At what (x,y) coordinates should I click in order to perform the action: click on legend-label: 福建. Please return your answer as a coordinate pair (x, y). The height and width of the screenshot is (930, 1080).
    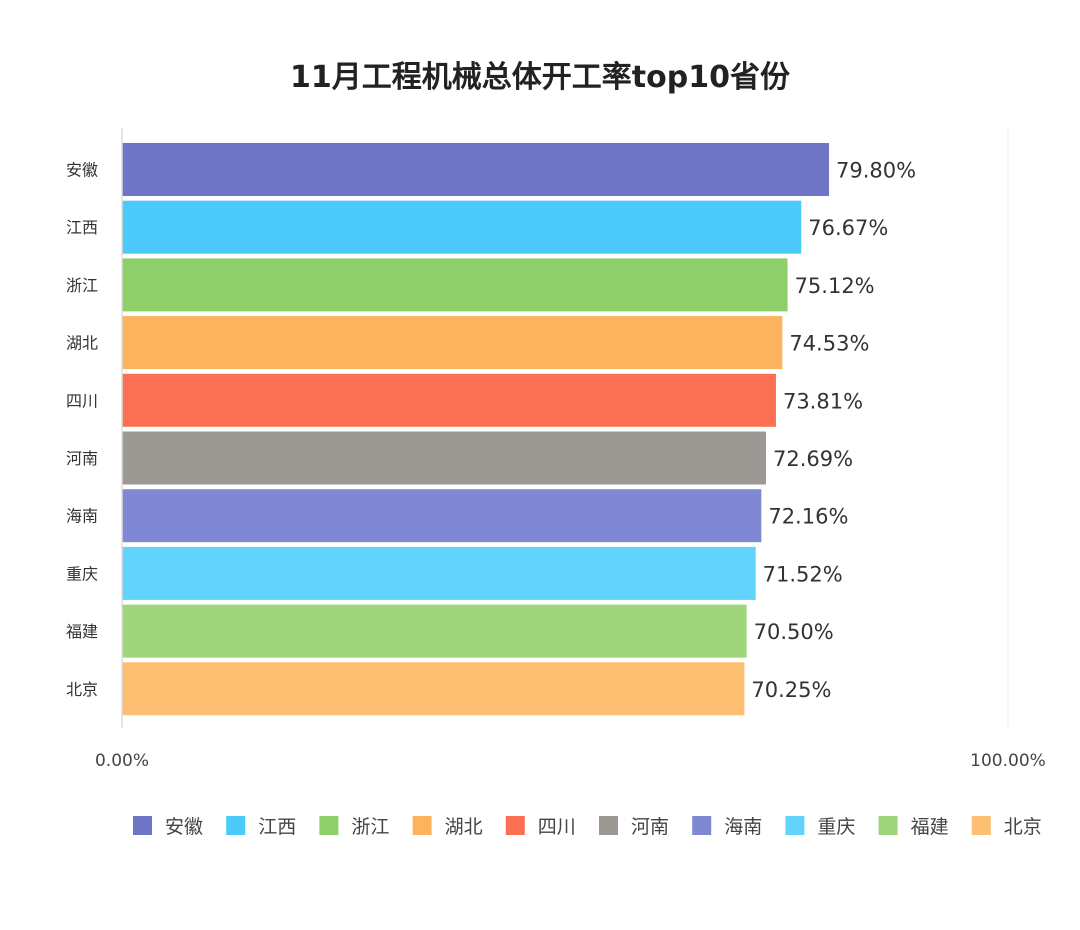
    Looking at the image, I should click on (930, 827).